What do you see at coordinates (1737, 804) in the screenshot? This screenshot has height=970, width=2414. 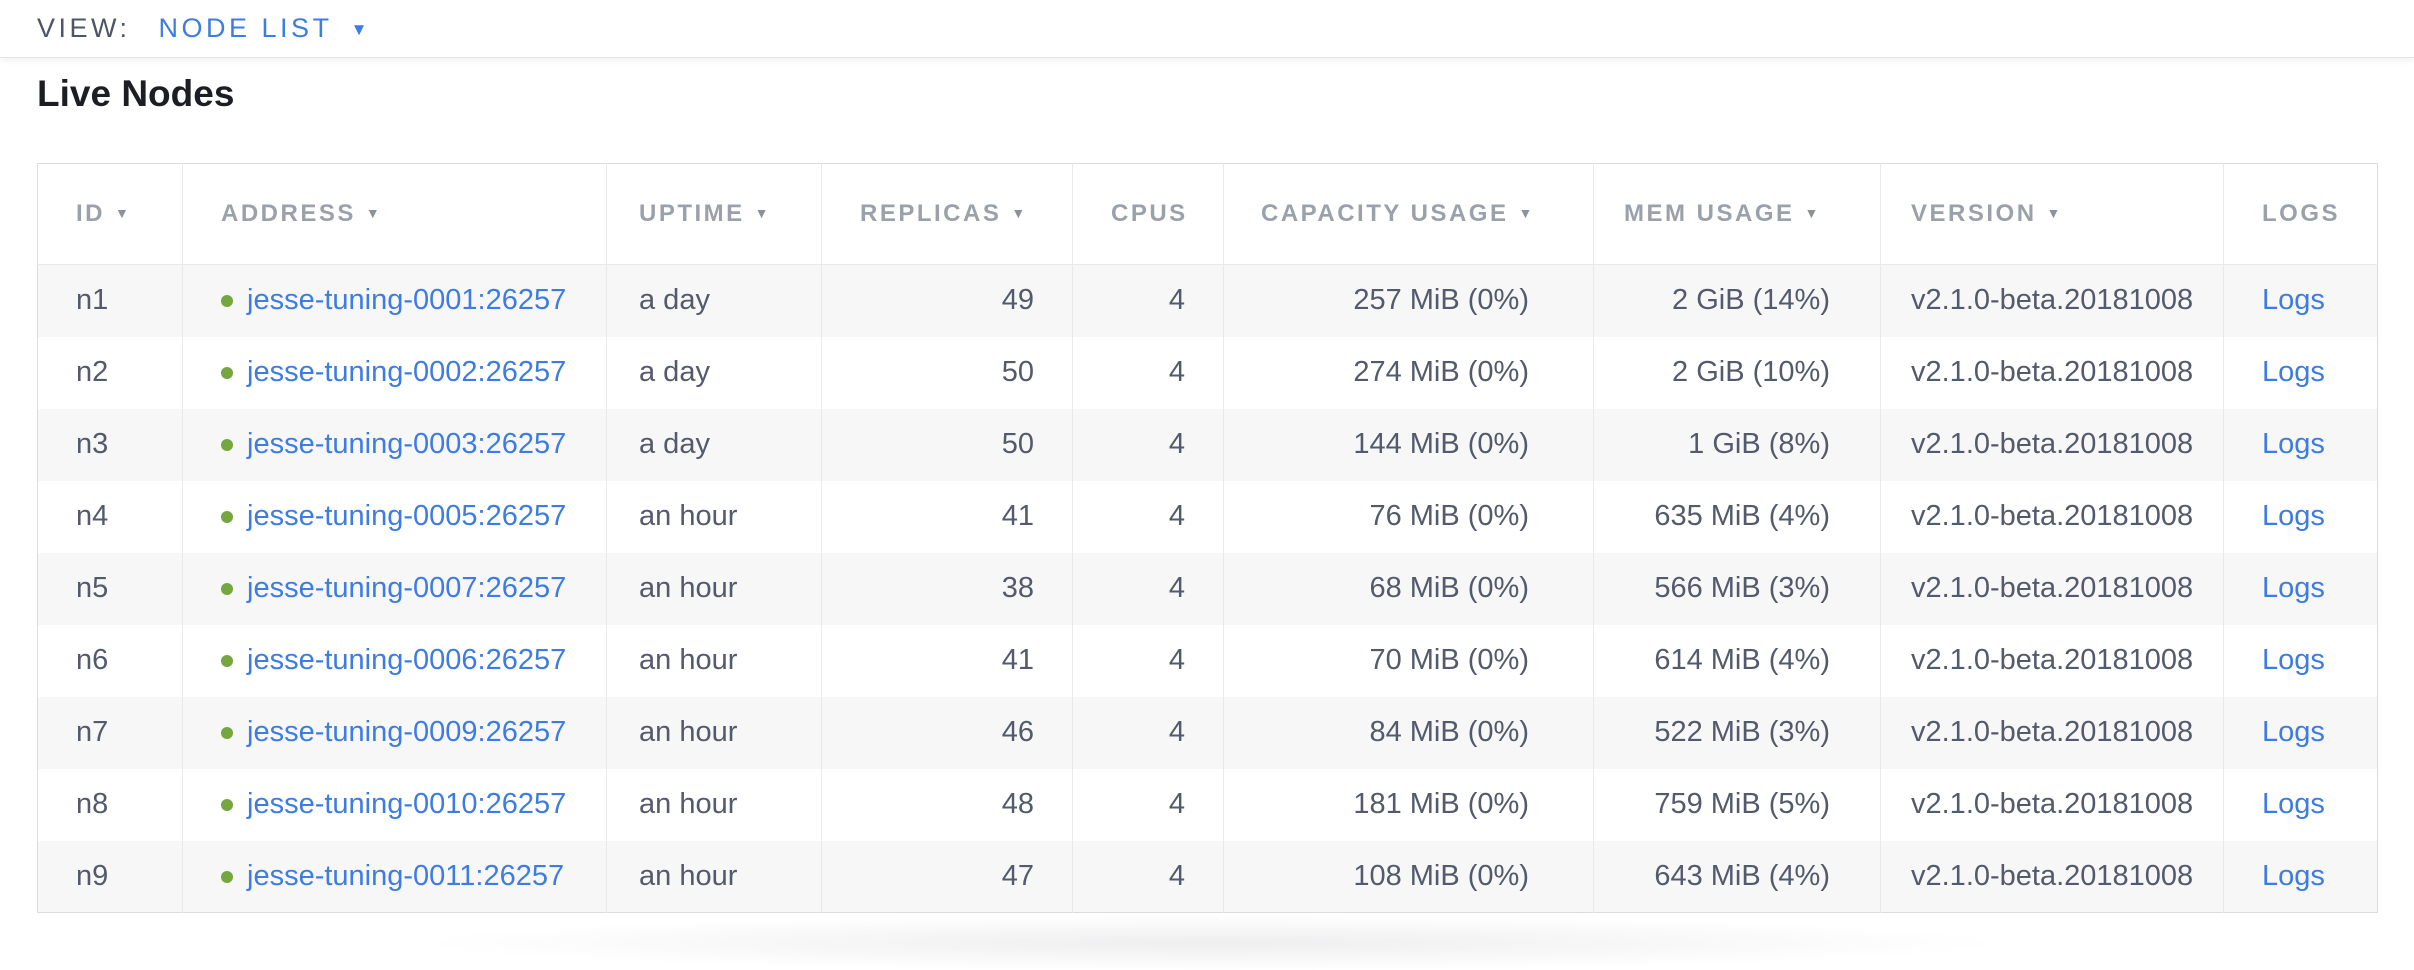 I see `cell-mem: 759 MiB (5%)` at bounding box center [1737, 804].